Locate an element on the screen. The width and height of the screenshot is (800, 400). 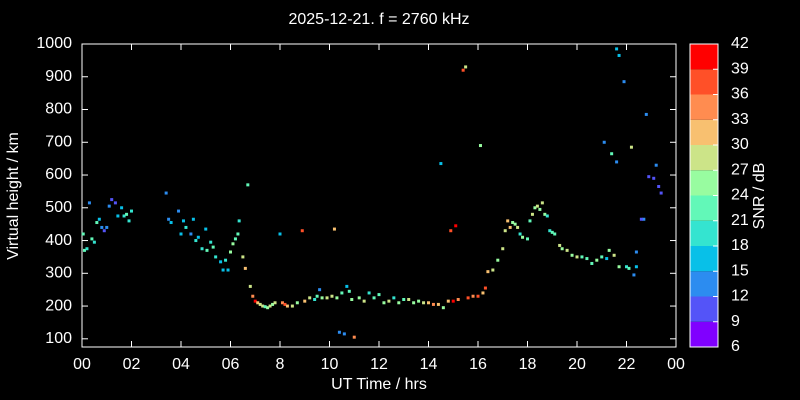
x-tick-label: 04 is located at coordinates (181, 364).